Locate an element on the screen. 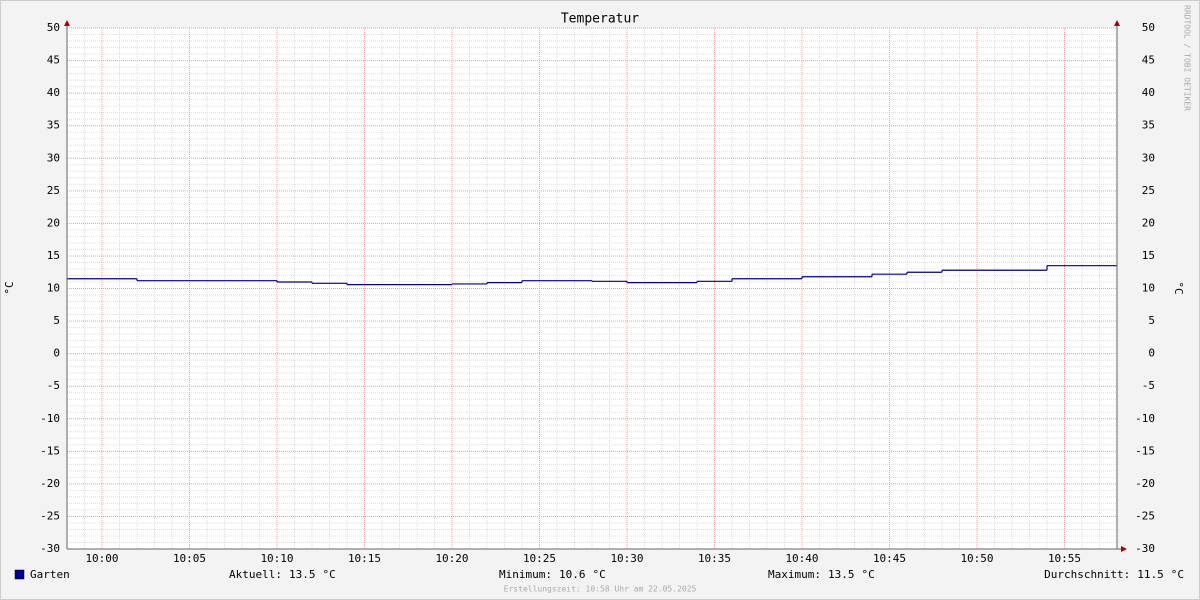 This screenshot has width=1200, height=600. y-tick-label: -5 is located at coordinates (53, 385).